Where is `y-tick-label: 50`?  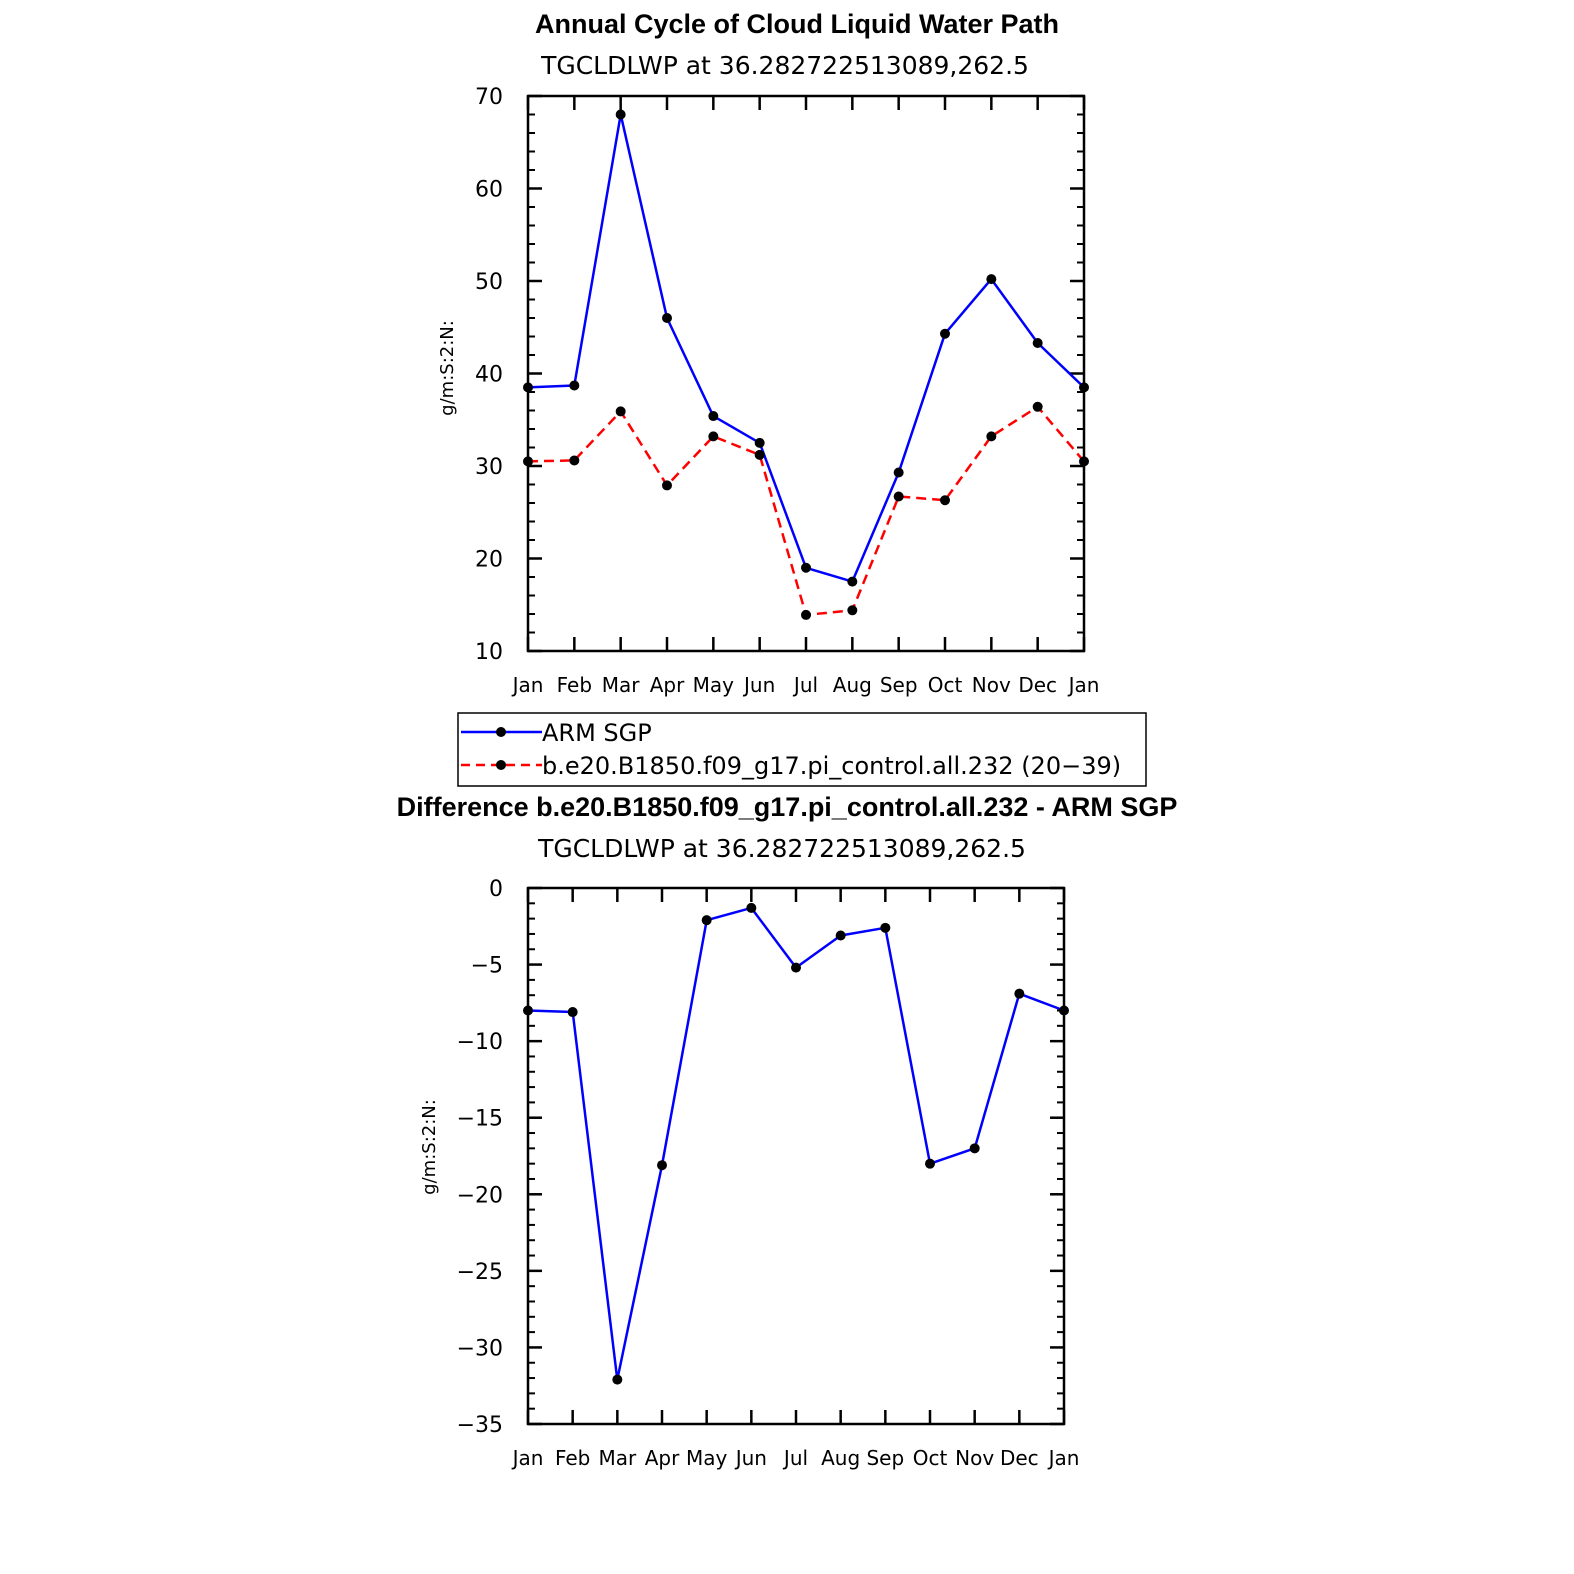
y-tick-label: 50 is located at coordinates (489, 282).